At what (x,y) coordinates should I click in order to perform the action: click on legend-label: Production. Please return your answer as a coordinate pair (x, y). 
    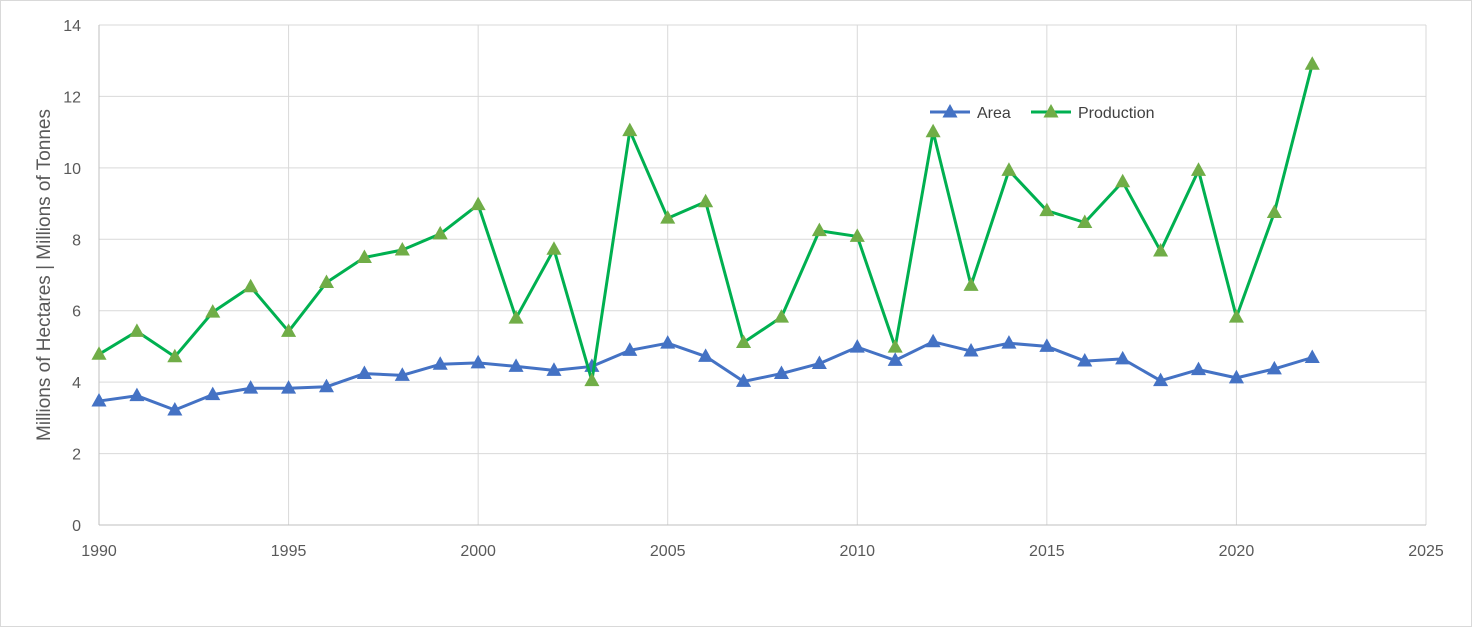
    Looking at the image, I should click on (1116, 113).